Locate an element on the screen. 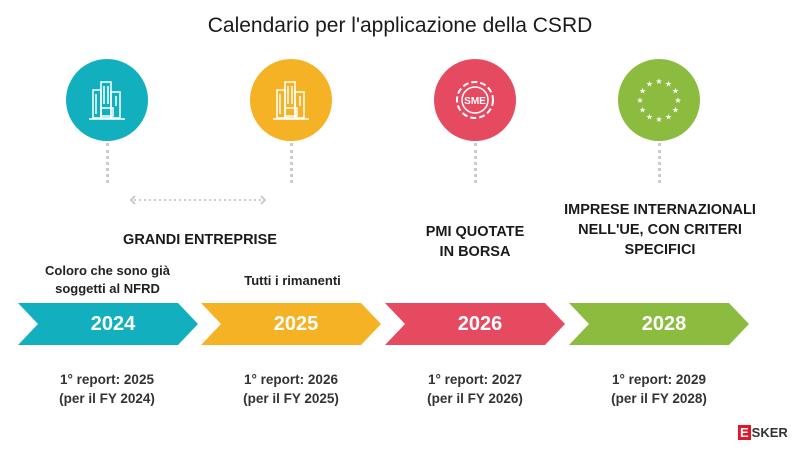  sme-gear-icon: SME is located at coordinates (475, 100).